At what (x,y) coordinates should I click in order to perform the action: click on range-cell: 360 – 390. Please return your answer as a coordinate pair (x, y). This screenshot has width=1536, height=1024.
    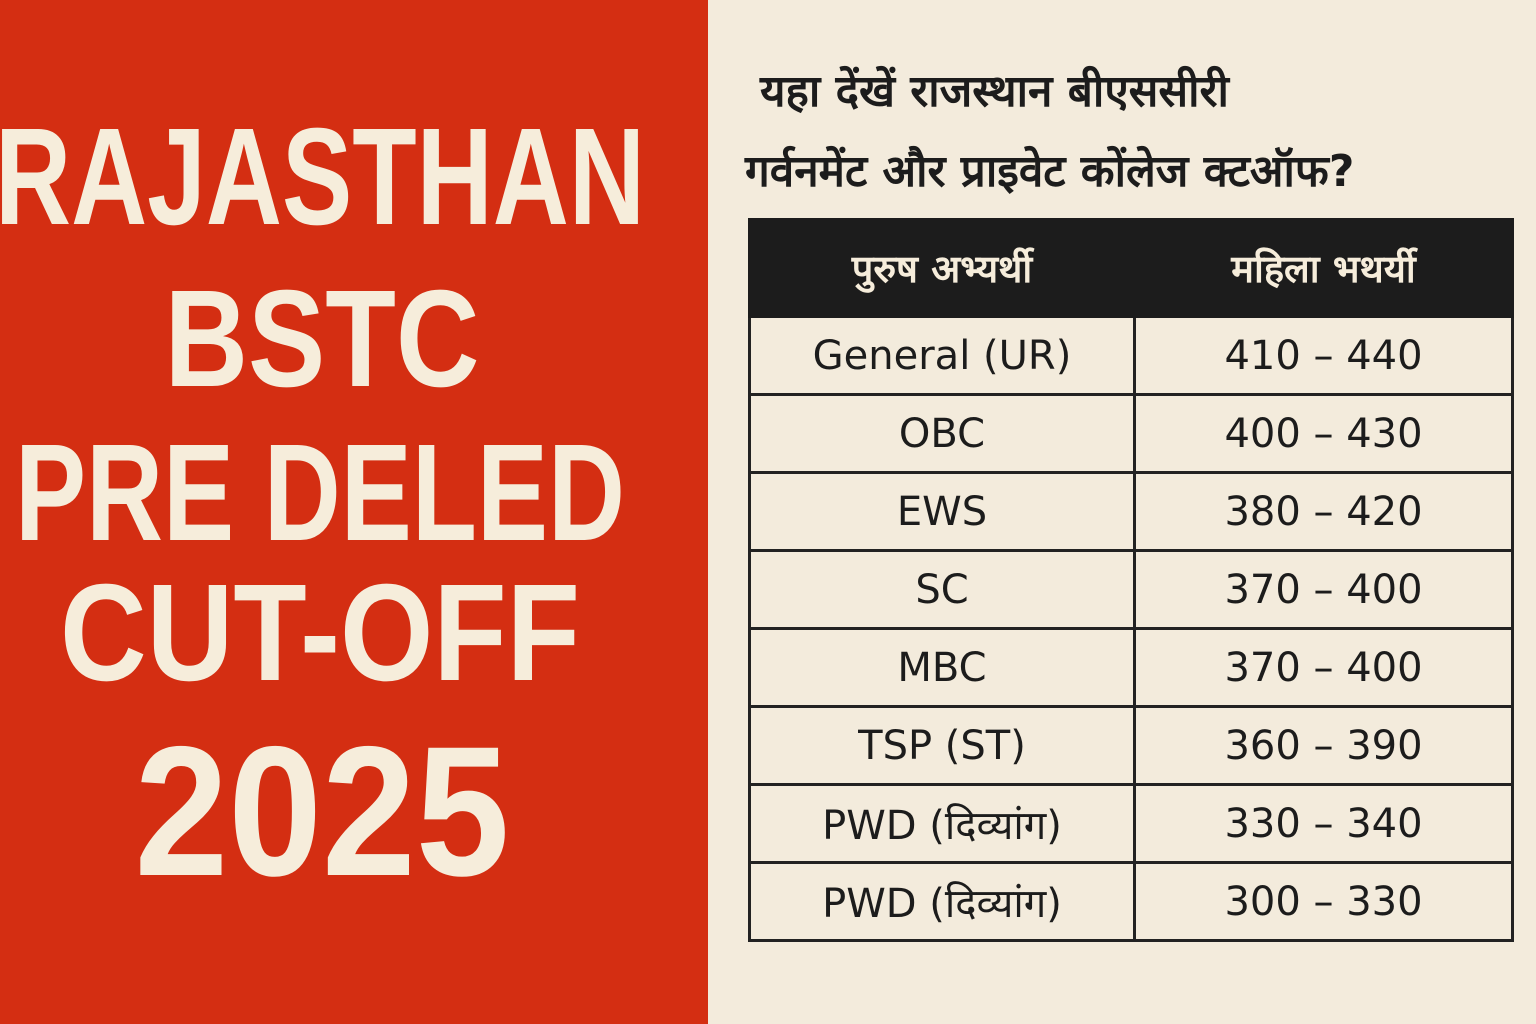
    Looking at the image, I should click on (1323, 745).